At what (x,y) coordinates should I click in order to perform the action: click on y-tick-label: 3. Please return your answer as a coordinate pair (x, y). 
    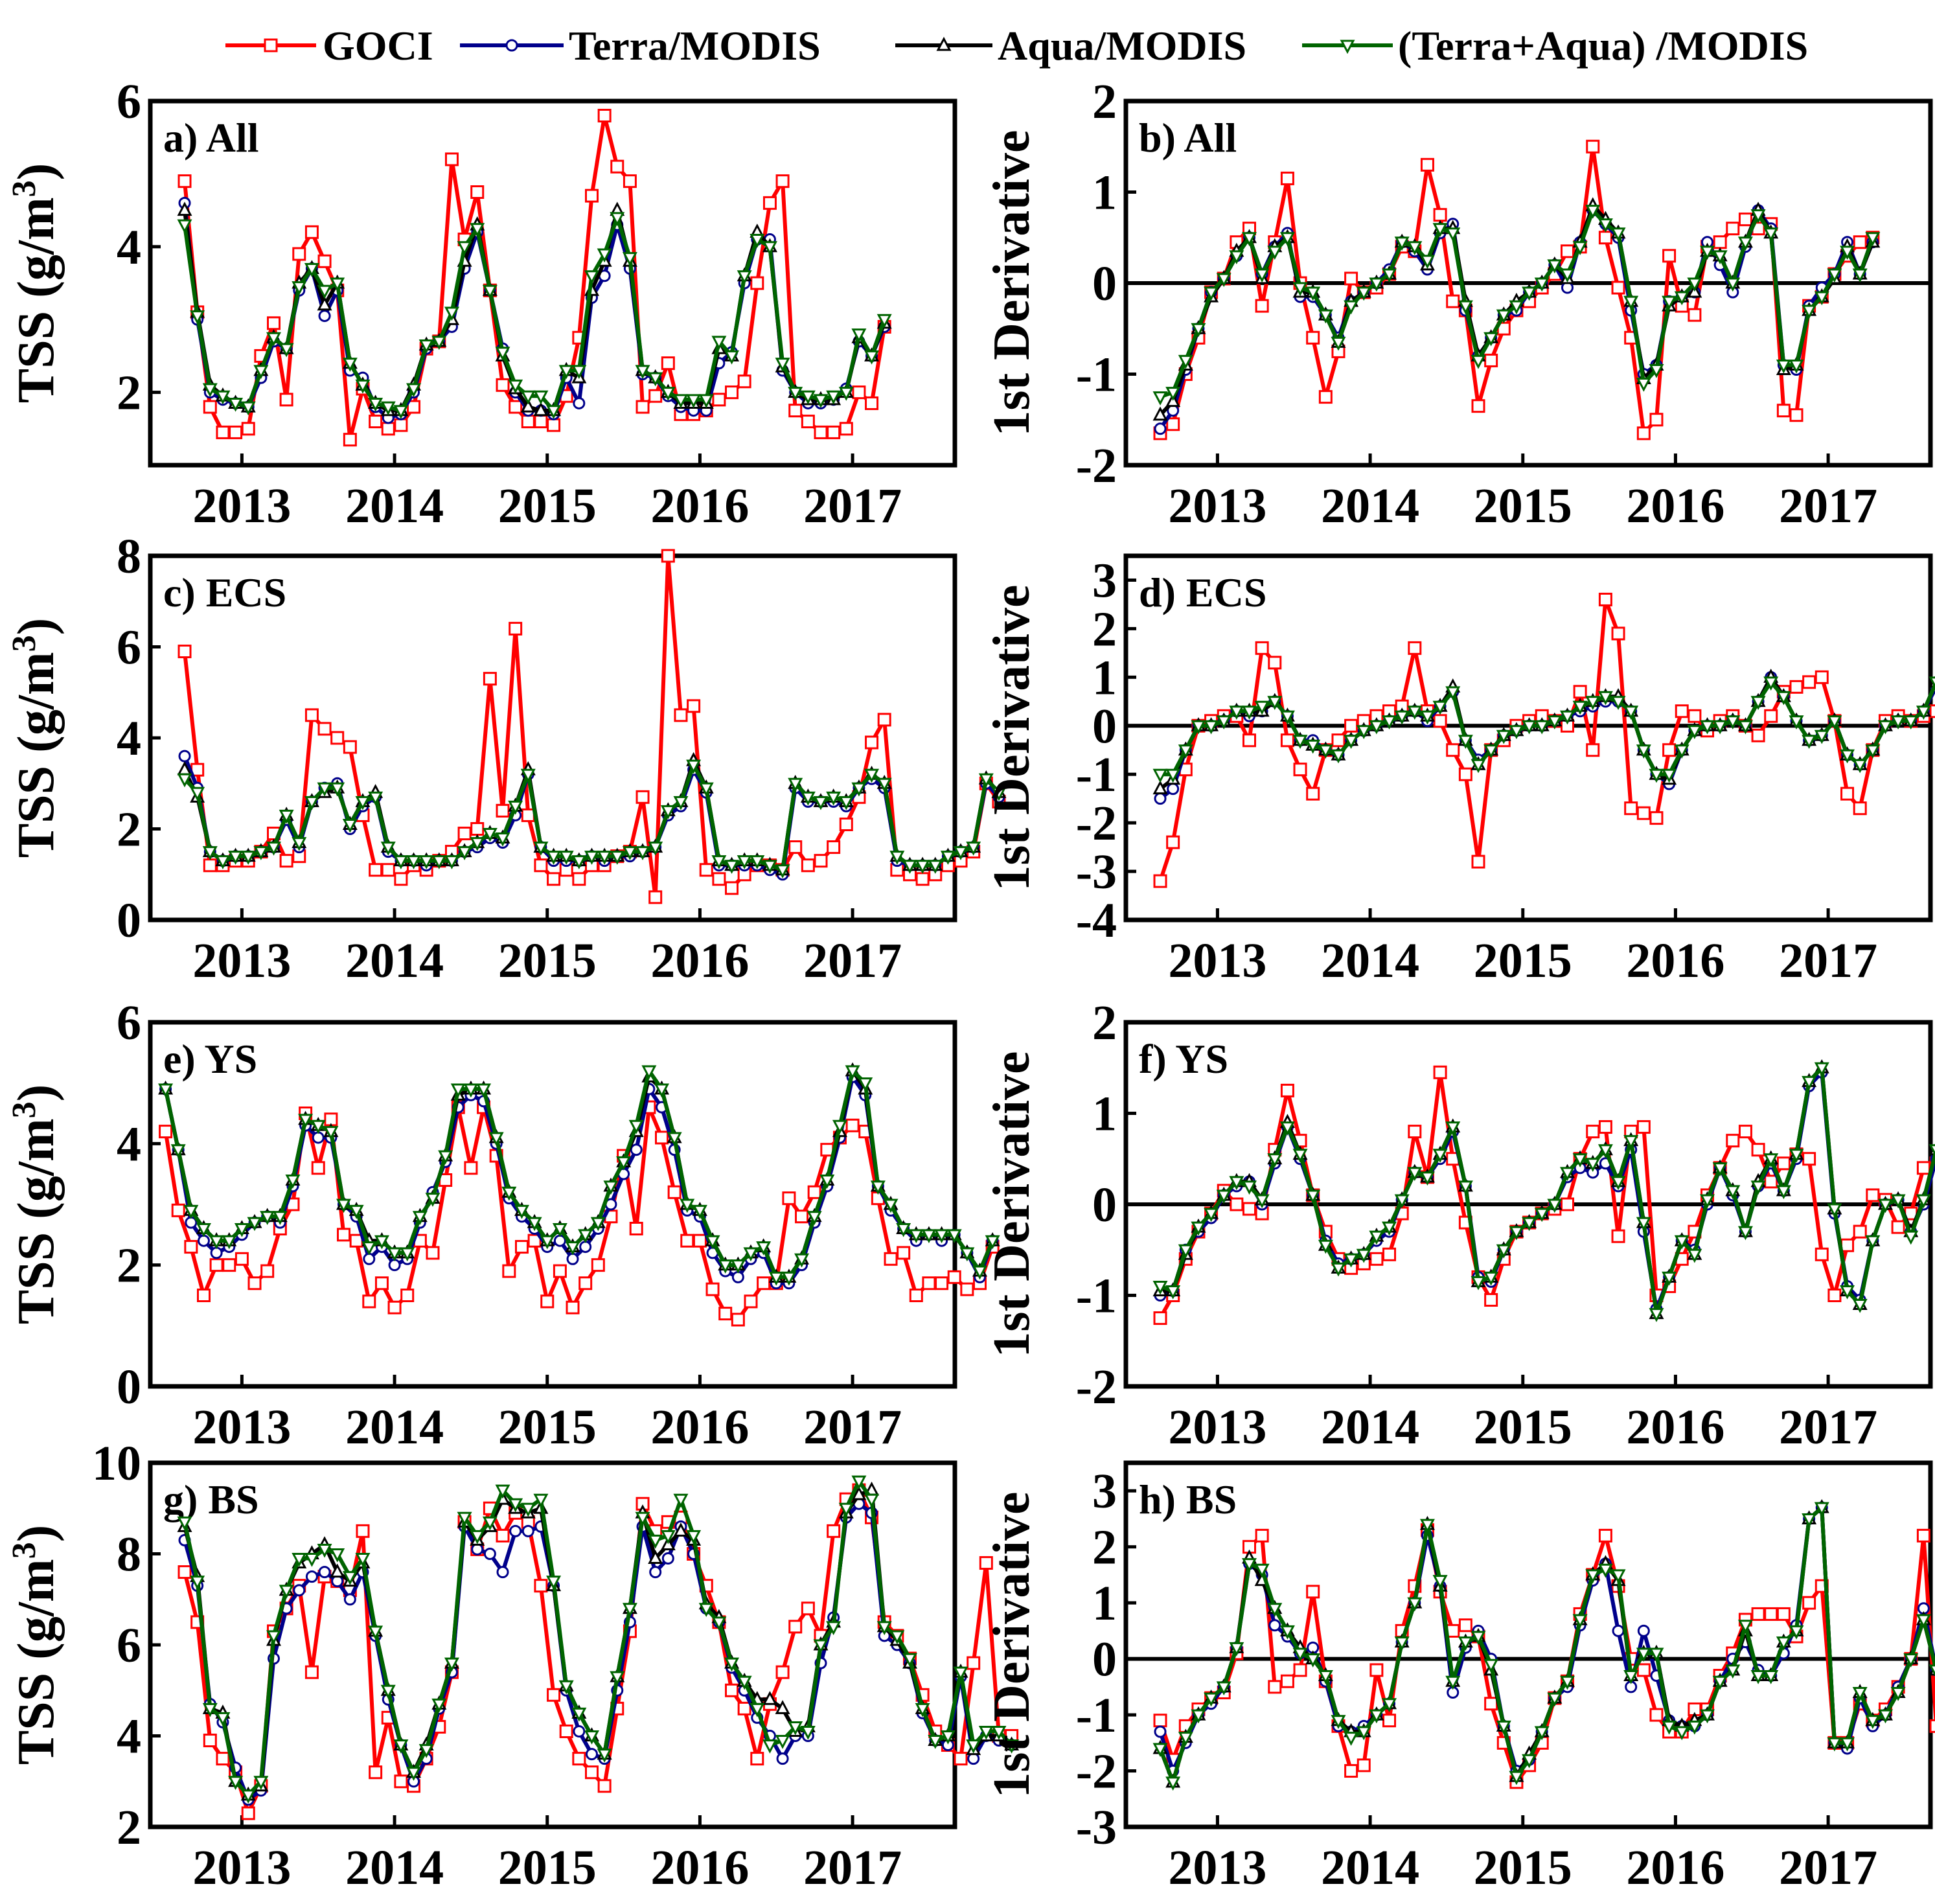
    Looking at the image, I should click on (1104, 581).